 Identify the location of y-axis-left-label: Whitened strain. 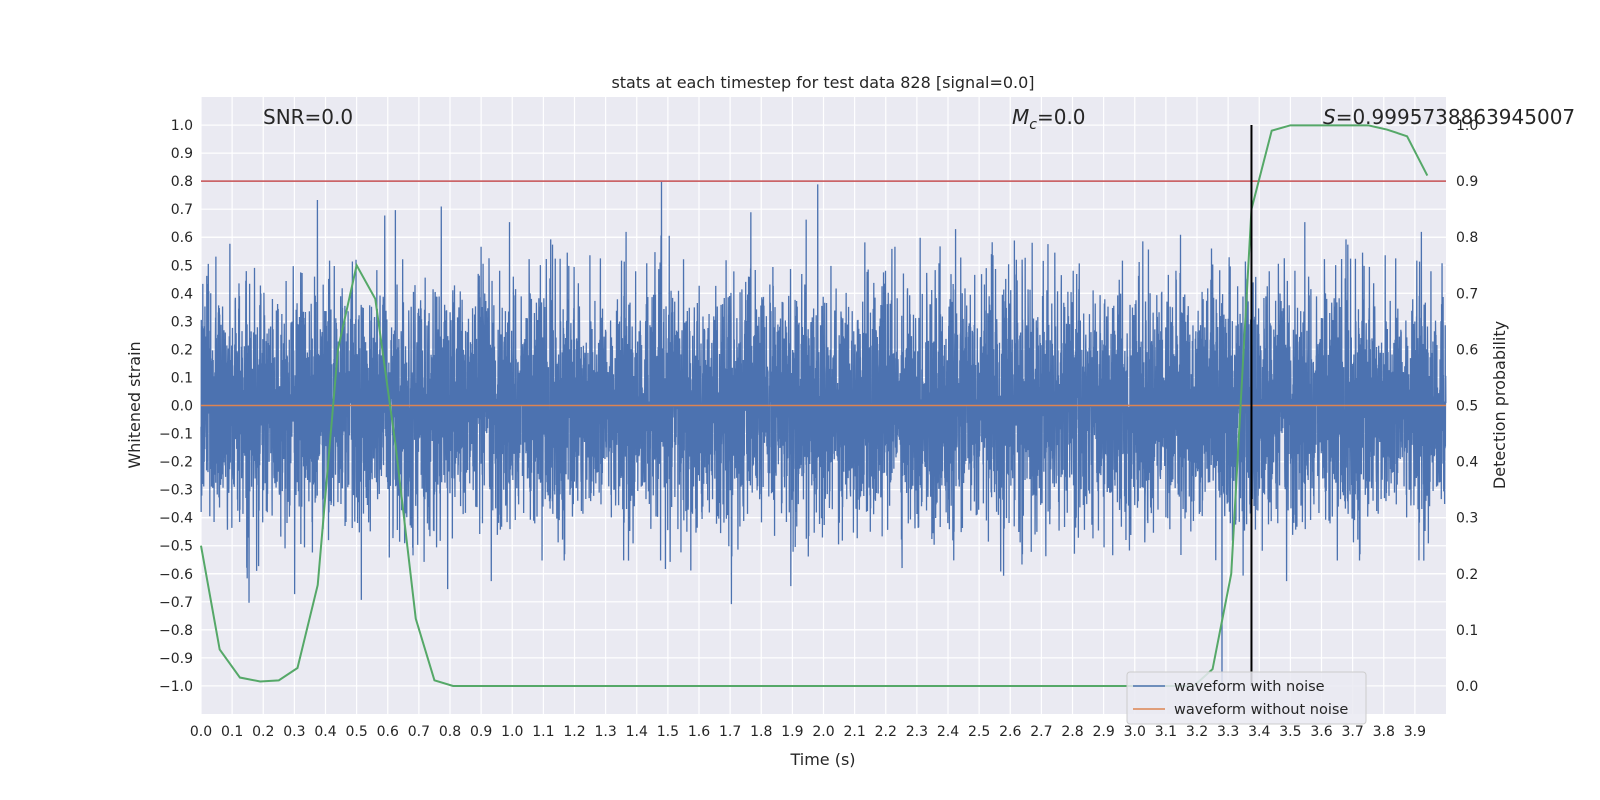
(134, 404).